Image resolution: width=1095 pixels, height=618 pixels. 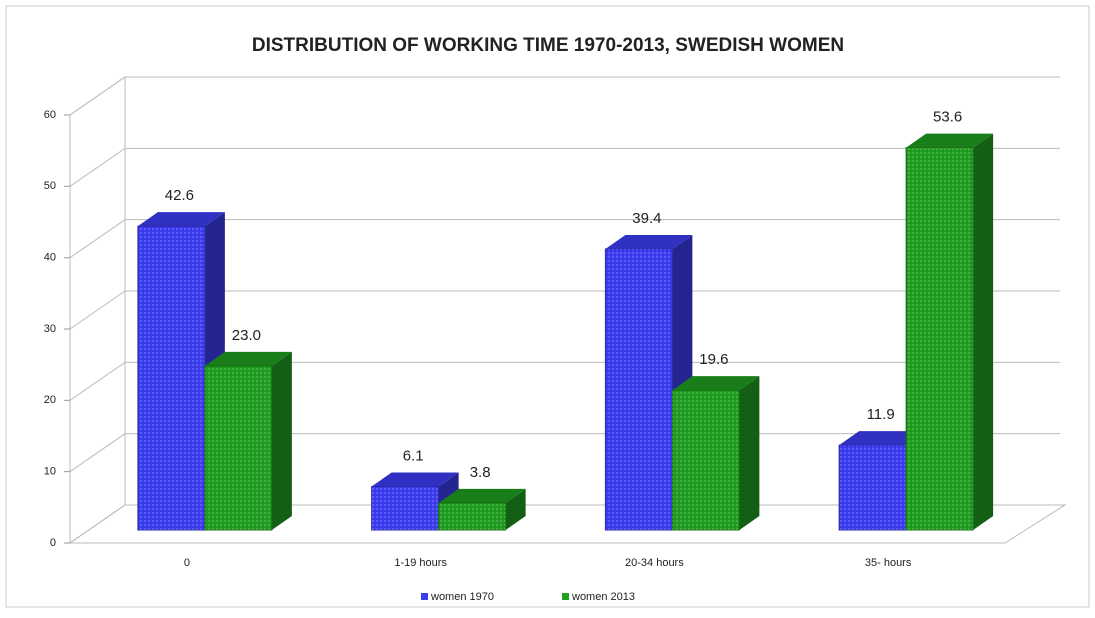 I want to click on value-label: 11.9, so click(x=881, y=414).